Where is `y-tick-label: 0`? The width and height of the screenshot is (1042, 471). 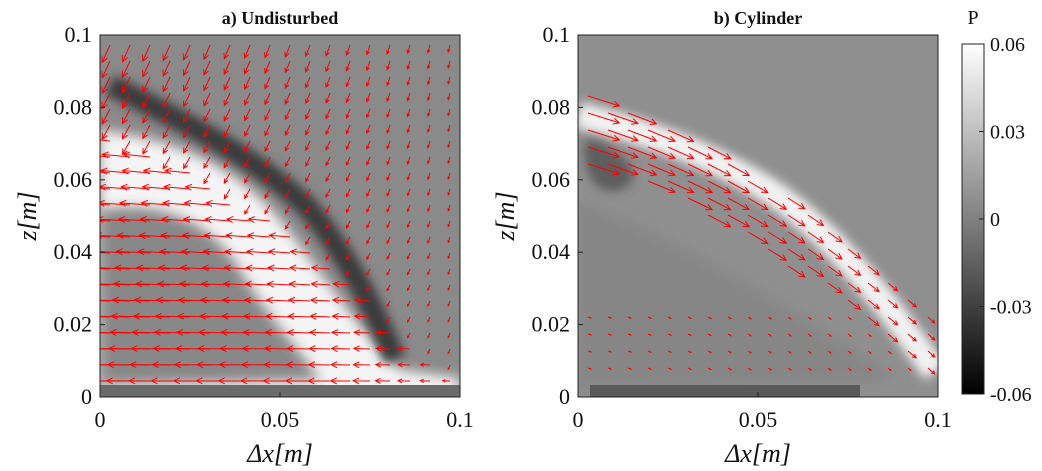 y-tick-label: 0 is located at coordinates (564, 396).